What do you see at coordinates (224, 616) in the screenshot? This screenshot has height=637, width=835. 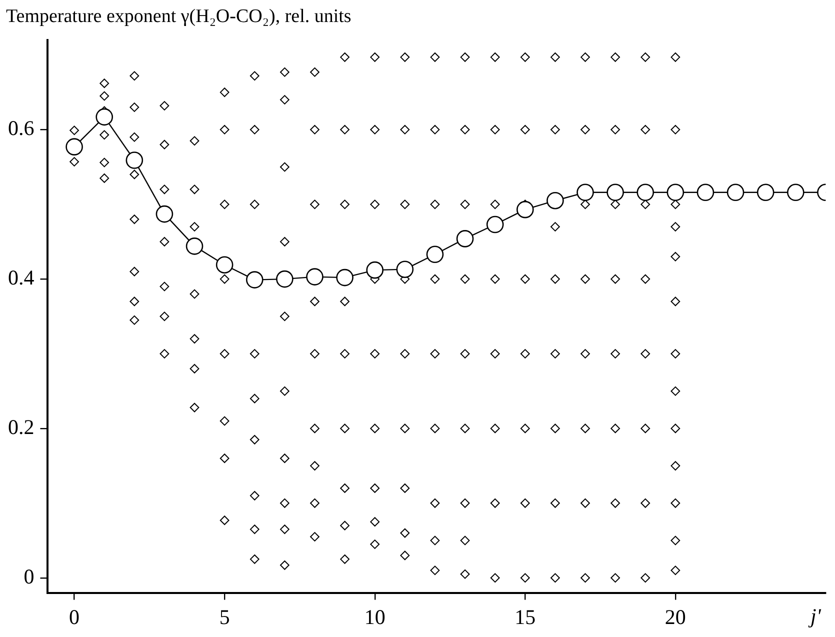 I see `x-tick-label: 5` at bounding box center [224, 616].